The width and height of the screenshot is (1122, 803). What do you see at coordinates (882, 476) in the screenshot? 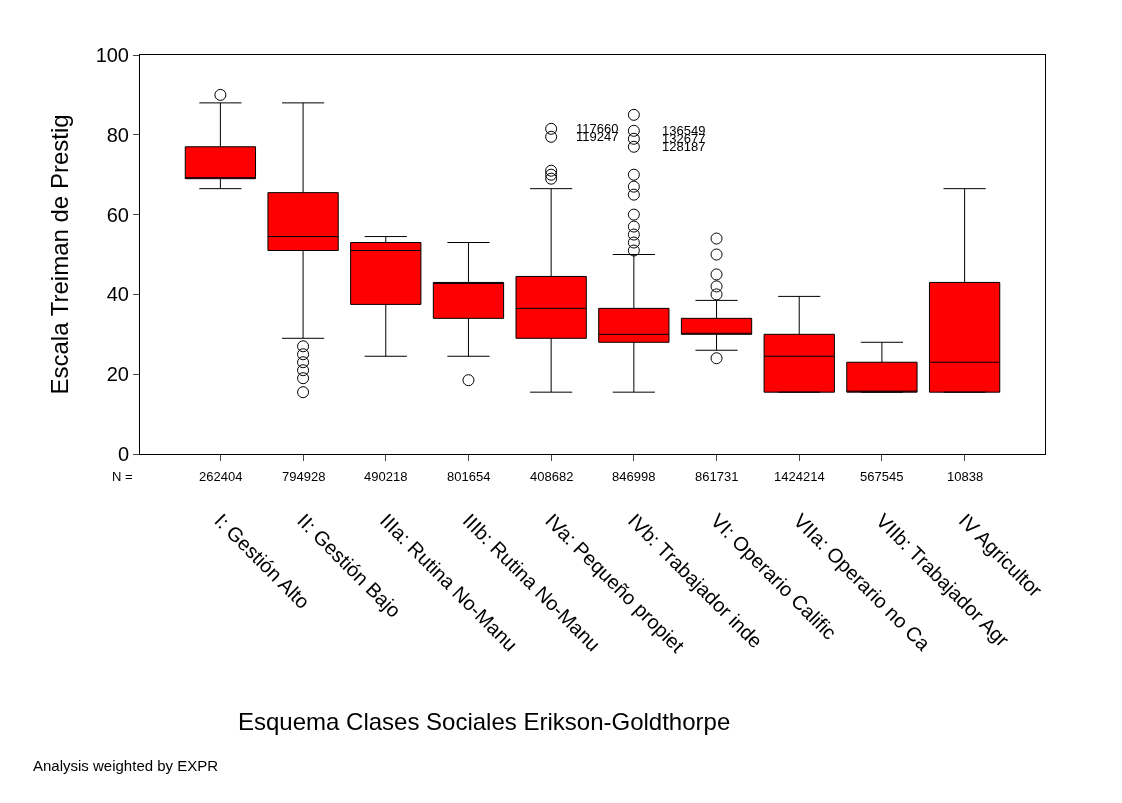
I see `text: 567545` at bounding box center [882, 476].